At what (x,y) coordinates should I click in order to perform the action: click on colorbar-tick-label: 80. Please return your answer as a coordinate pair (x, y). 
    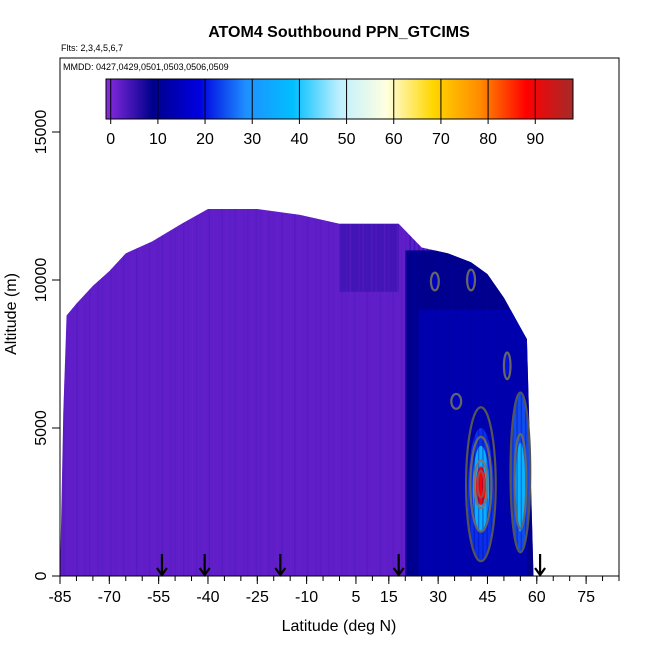
    Looking at the image, I should click on (488, 139).